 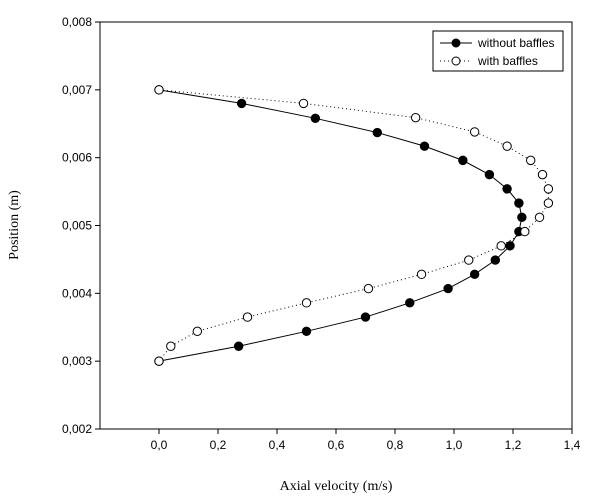 What do you see at coordinates (456, 43) in the screenshot?
I see `legend-marker-without-baffles` at bounding box center [456, 43].